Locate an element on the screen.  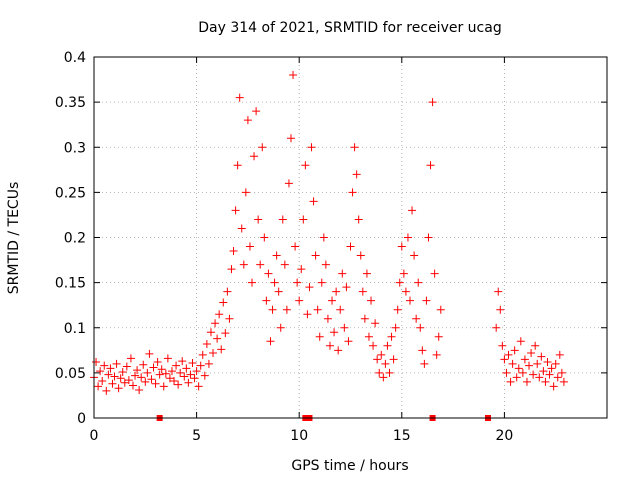
x-tick-label: 15 is located at coordinates (402, 436).